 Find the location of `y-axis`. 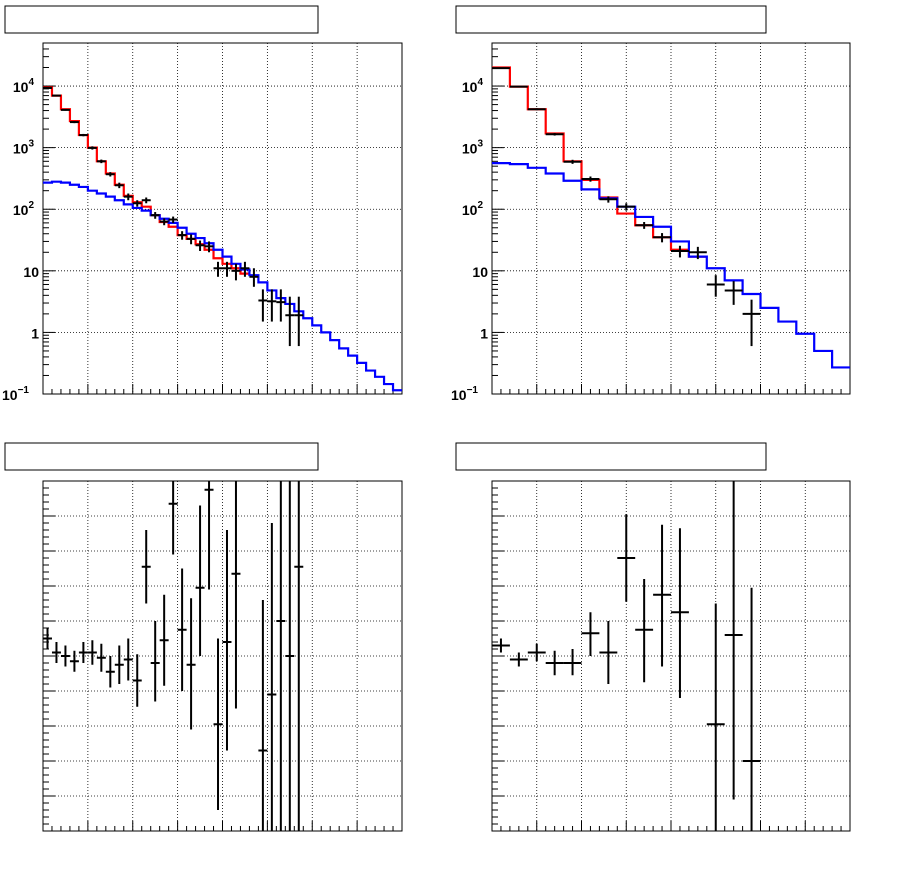

y-axis is located at coordinates (498, 656).